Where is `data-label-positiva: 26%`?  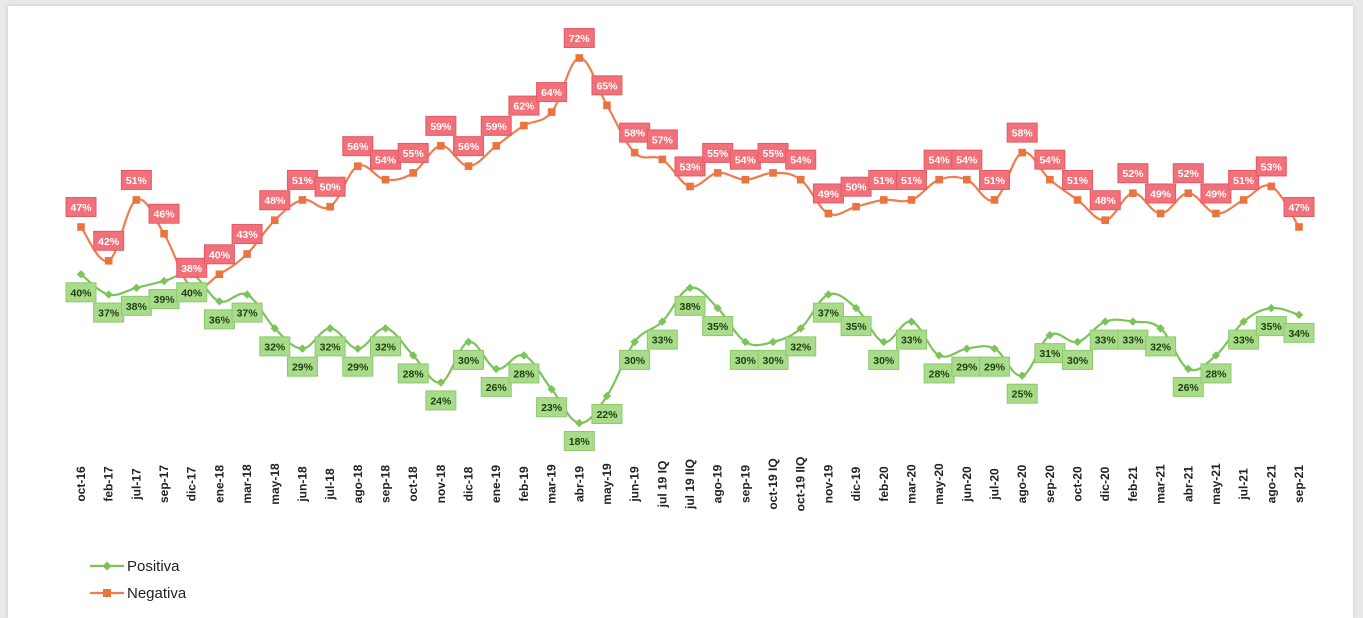 data-label-positiva: 26% is located at coordinates (497, 388).